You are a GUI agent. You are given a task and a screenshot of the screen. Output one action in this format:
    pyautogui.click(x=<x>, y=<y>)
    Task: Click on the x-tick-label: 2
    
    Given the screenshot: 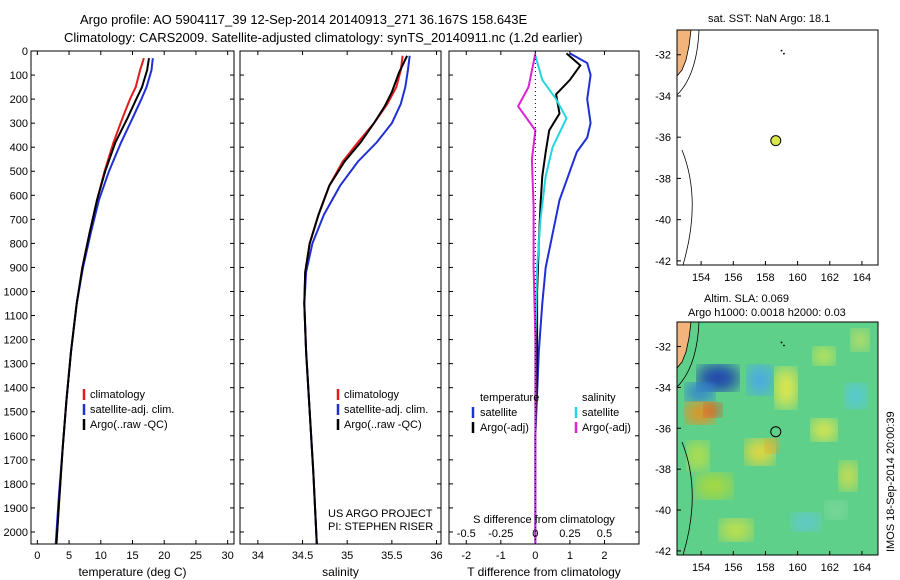 What is the action you would take?
    pyautogui.click(x=604, y=556)
    